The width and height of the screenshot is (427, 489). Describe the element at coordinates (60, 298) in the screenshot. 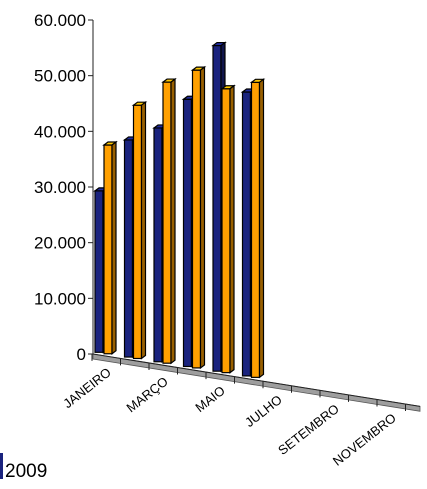

I see `y-tick-label: 10.000` at that location.